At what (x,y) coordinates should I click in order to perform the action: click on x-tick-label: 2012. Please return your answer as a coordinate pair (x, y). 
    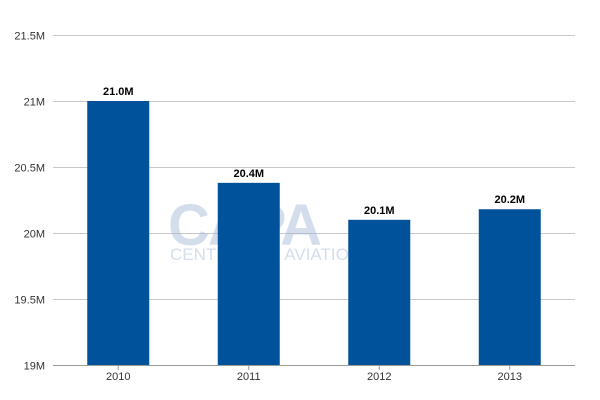
    Looking at the image, I should click on (379, 377).